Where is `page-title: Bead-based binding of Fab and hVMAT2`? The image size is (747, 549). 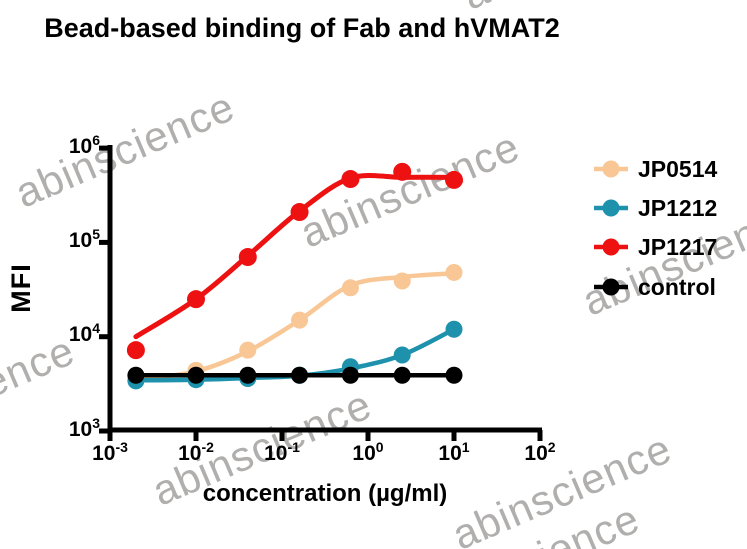
page-title: Bead-based binding of Fab and hVMAT2 is located at coordinates (302, 28).